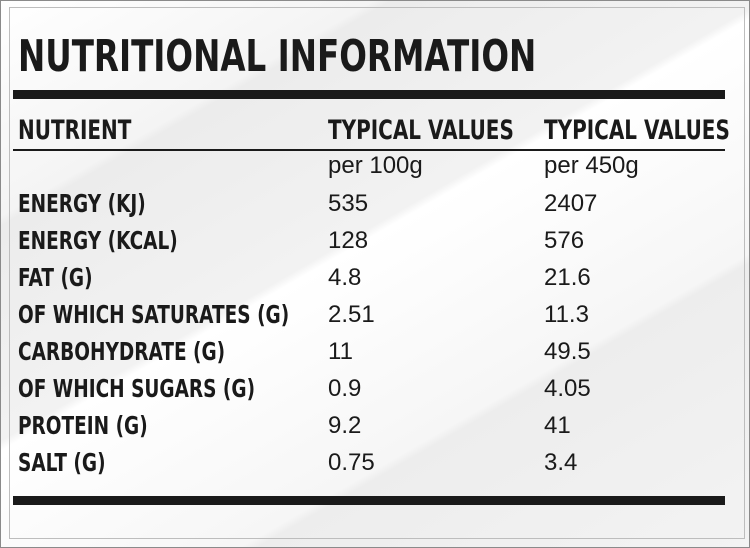 This screenshot has width=750, height=548. I want to click on table-row: OF WHICH SATURATES (G) 2.51 11.3, so click(375, 314).